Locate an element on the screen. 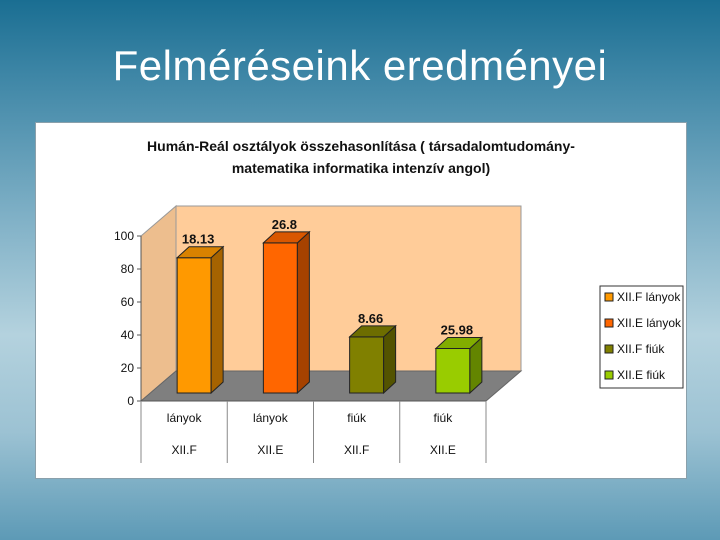  legend-label: XII.E fiúk is located at coordinates (641, 375).